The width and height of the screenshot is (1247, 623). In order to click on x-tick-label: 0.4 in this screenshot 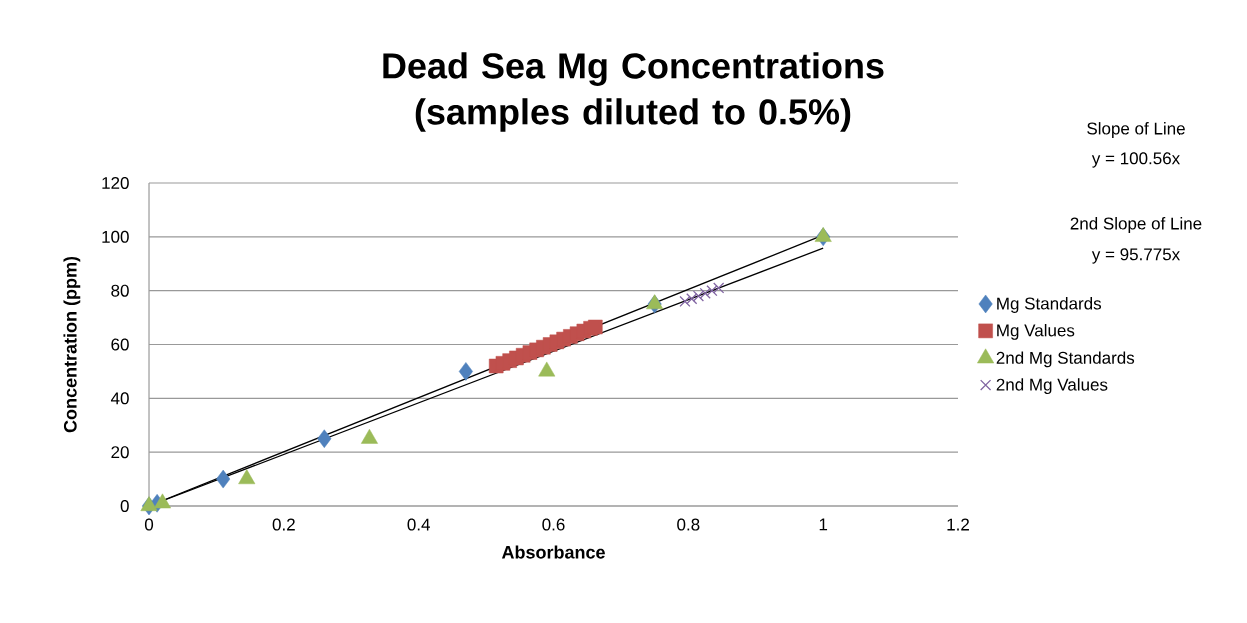, I will do `click(418, 524)`.